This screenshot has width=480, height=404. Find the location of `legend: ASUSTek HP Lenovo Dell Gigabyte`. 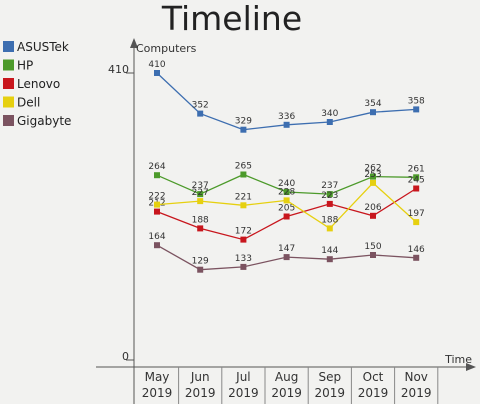

legend: ASUSTek HP Lenovo Dell Gigabyte is located at coordinates (37, 84).